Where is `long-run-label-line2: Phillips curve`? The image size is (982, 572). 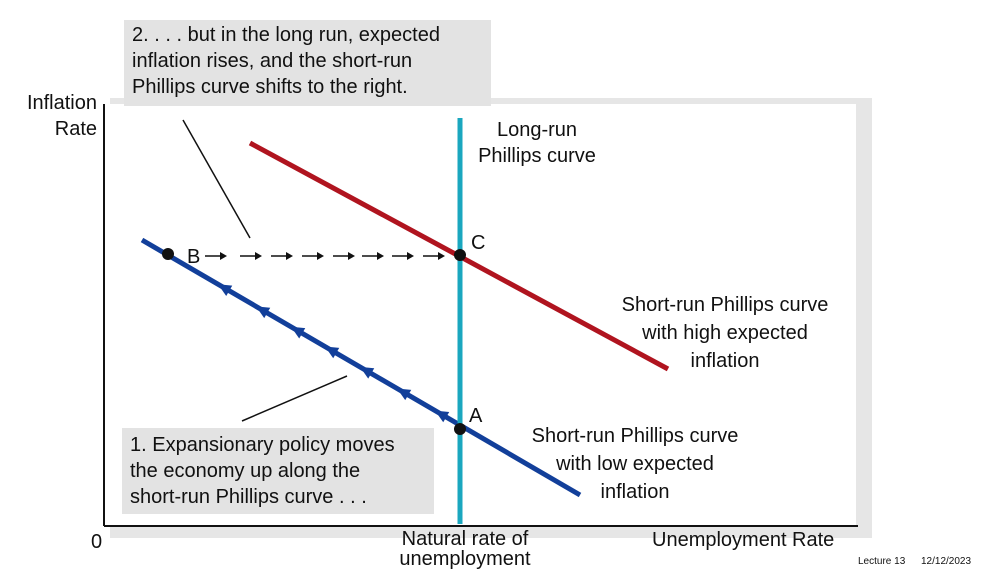
long-run-label-line2: Phillips curve is located at coordinates (537, 156).